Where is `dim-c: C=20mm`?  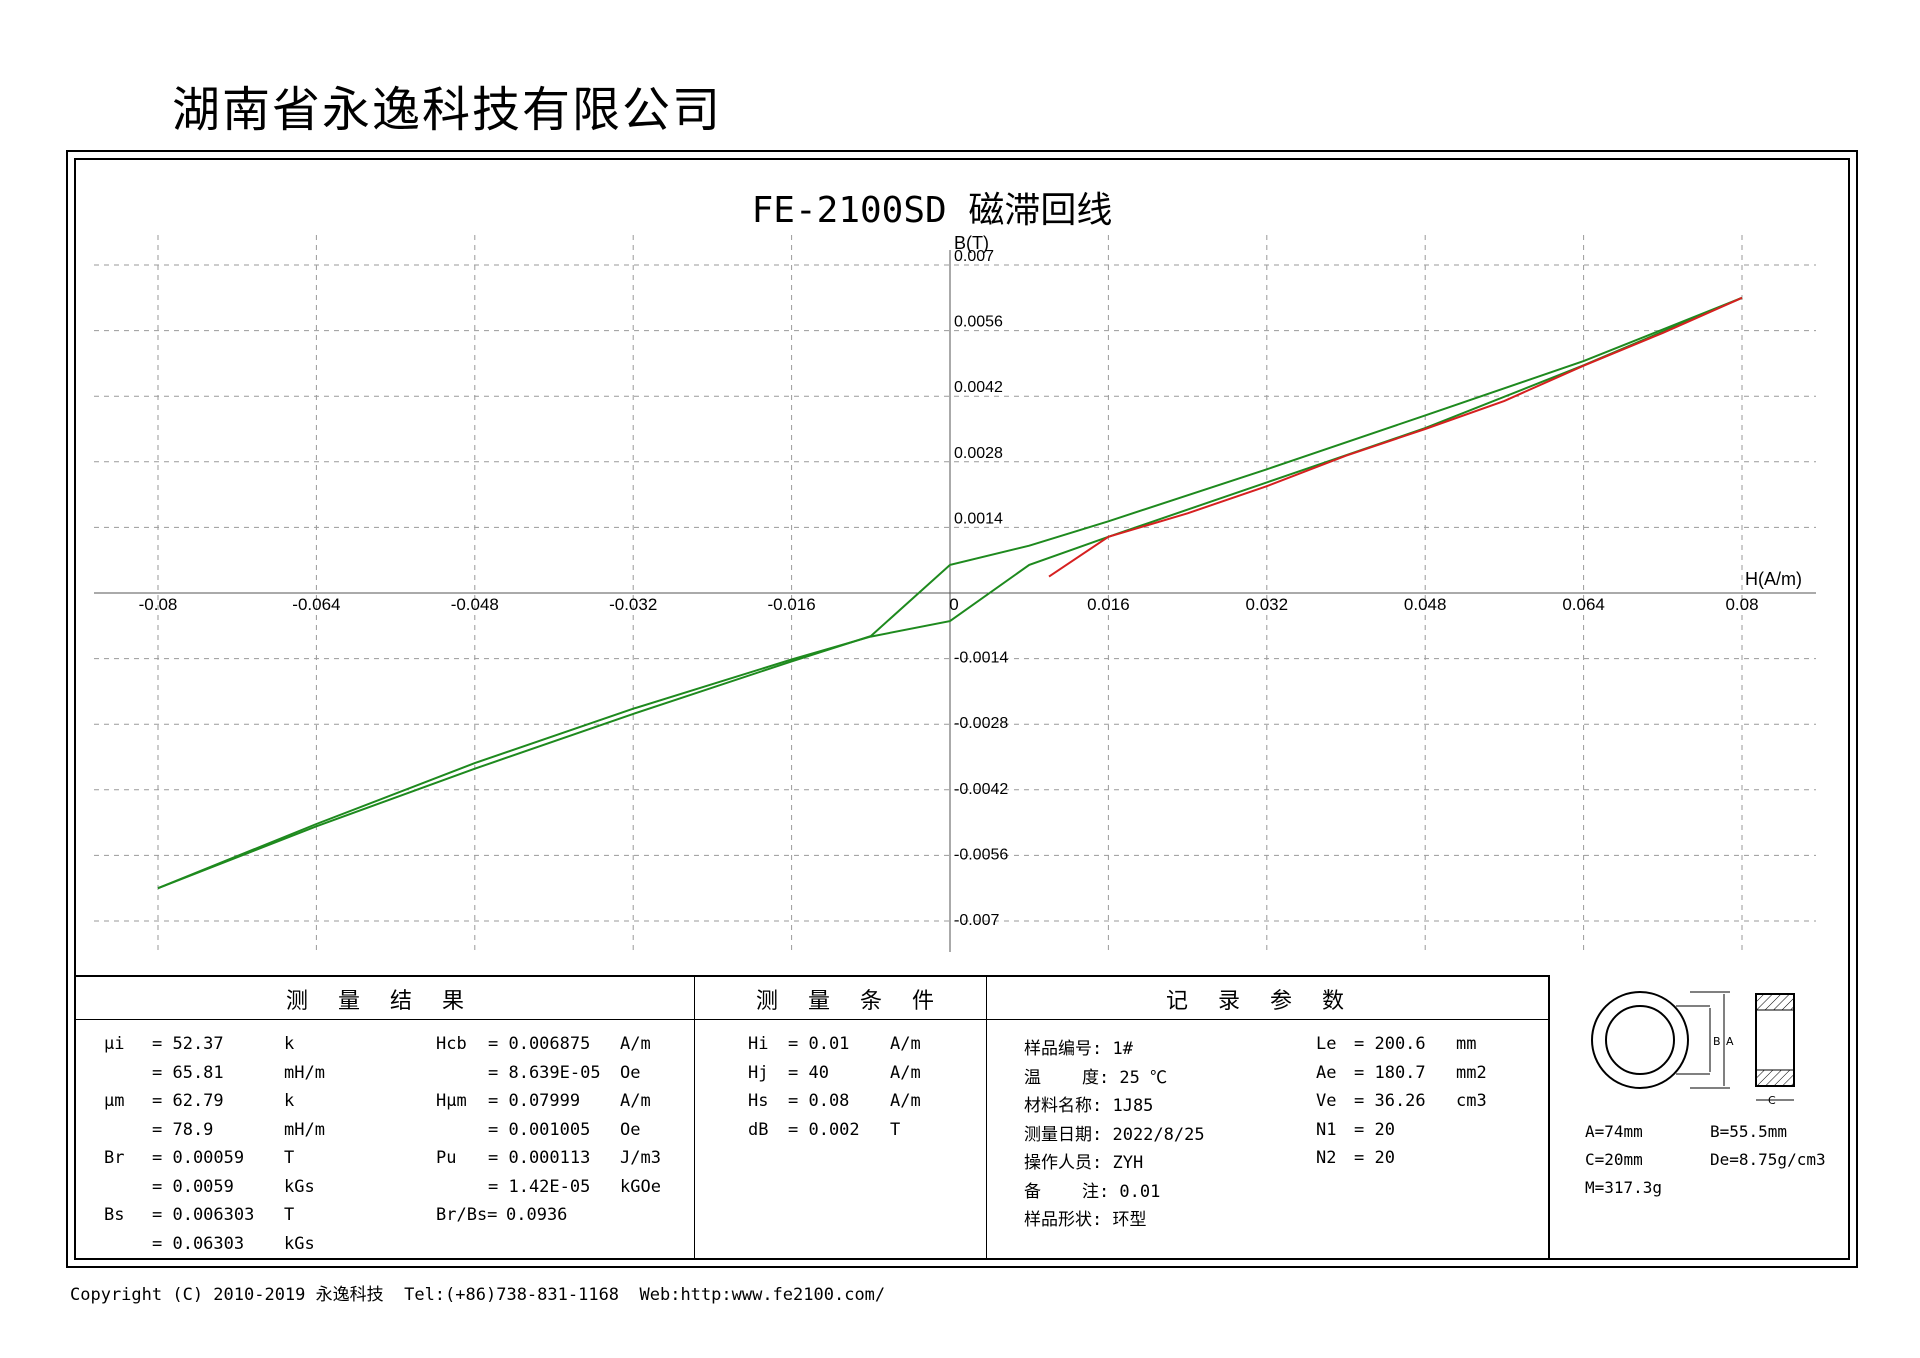
dim-c: C=20mm is located at coordinates (1614, 1159).